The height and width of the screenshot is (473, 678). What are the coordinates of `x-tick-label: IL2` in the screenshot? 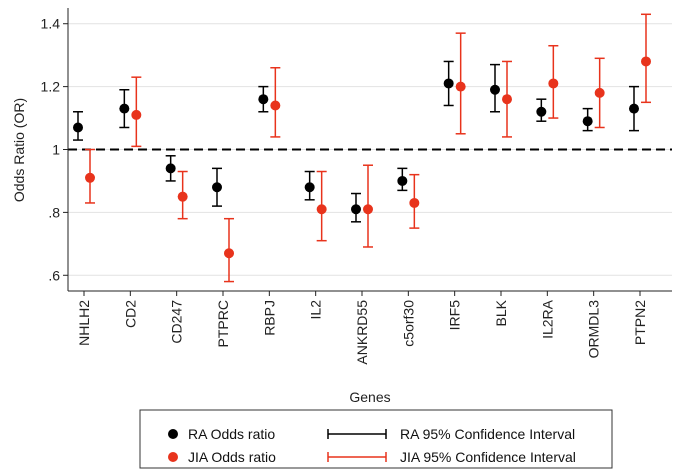 It's located at (316, 310).